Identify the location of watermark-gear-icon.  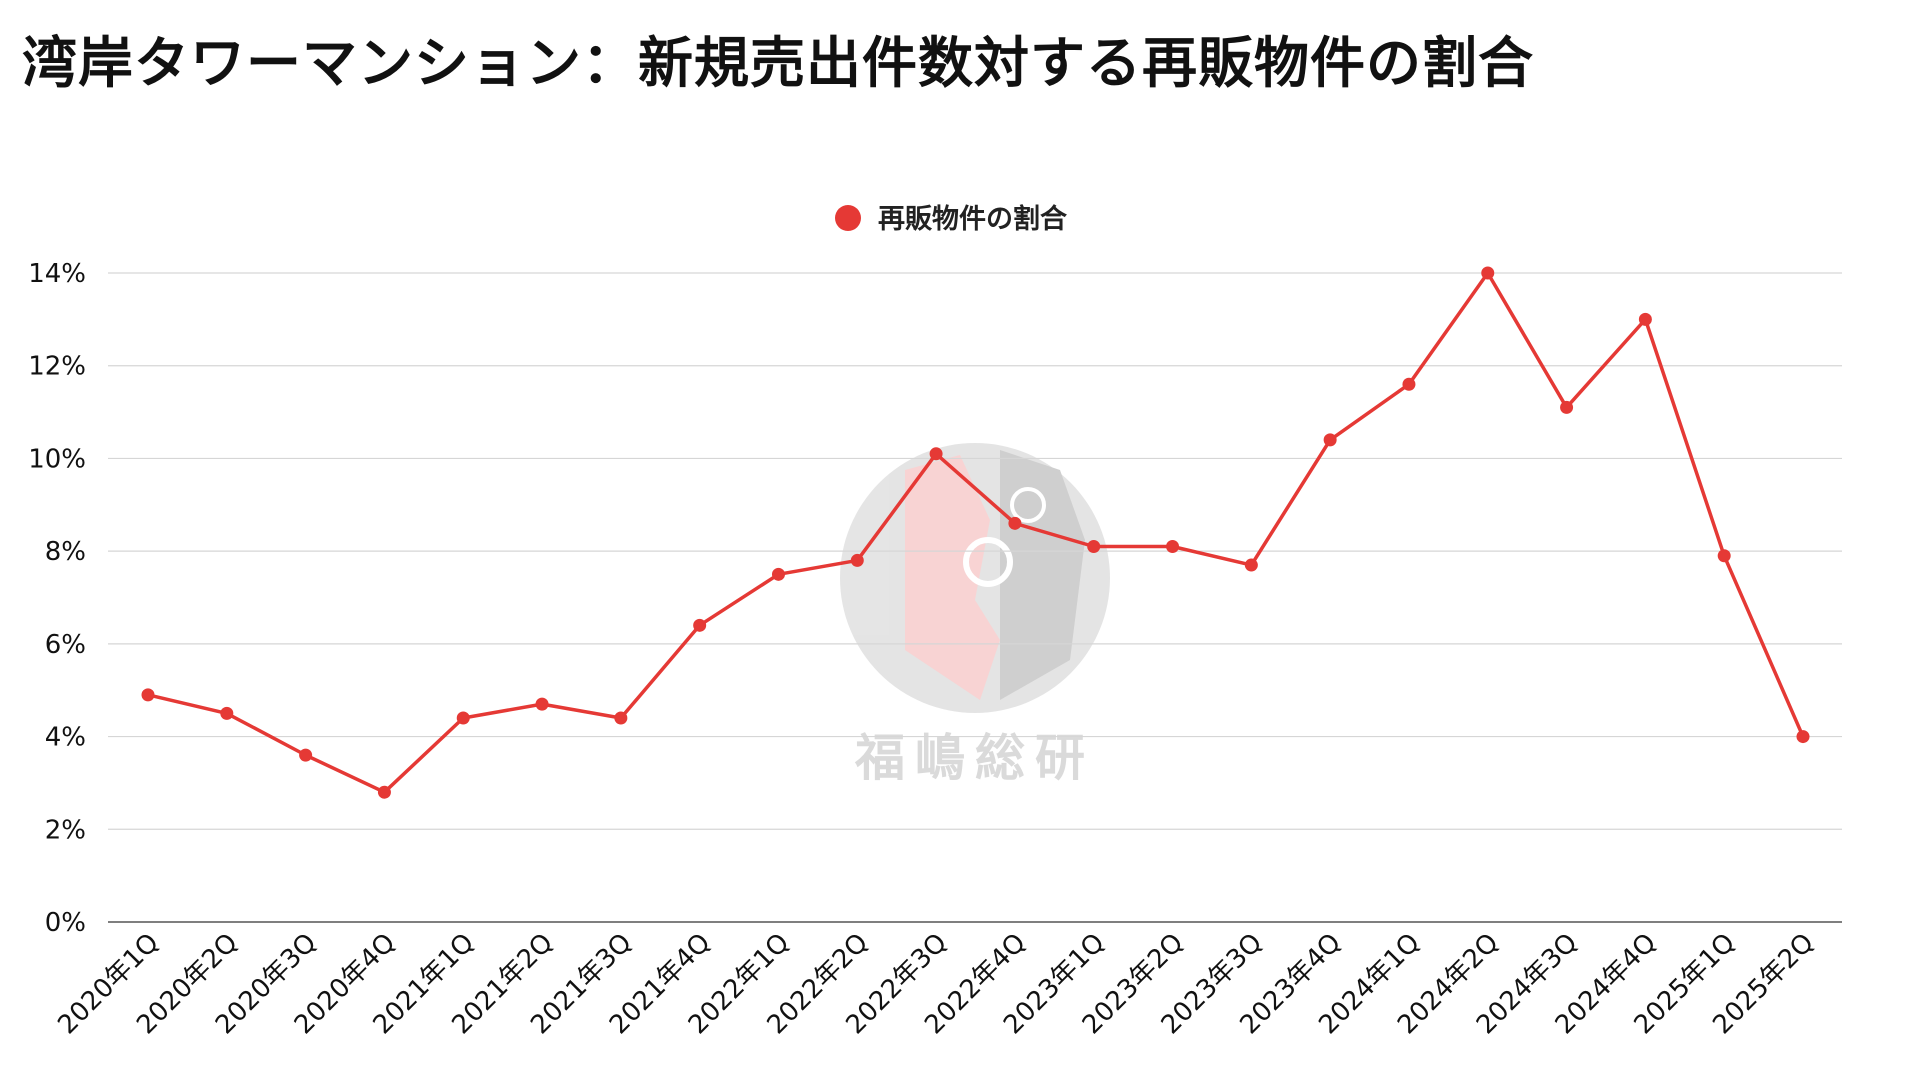
(988, 562).